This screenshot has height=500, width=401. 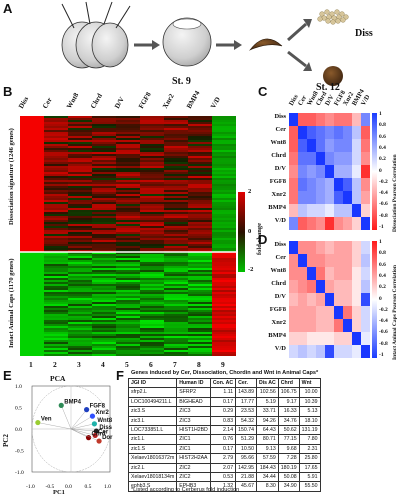 I want to click on table-cell: ZIC1, so click(x=193, y=439).